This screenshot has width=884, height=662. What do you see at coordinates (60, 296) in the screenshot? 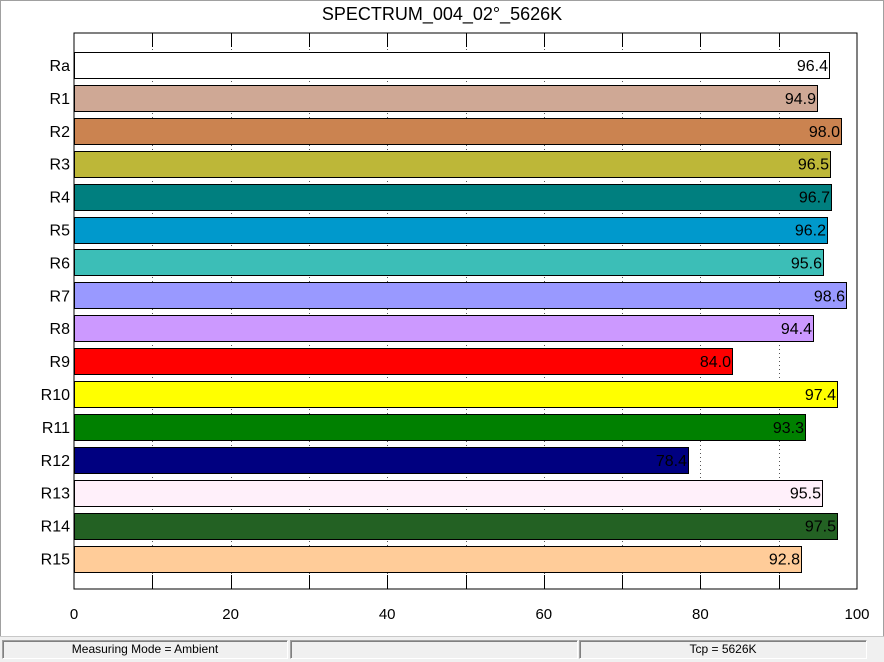
I see `category-label-r7: R7` at bounding box center [60, 296].